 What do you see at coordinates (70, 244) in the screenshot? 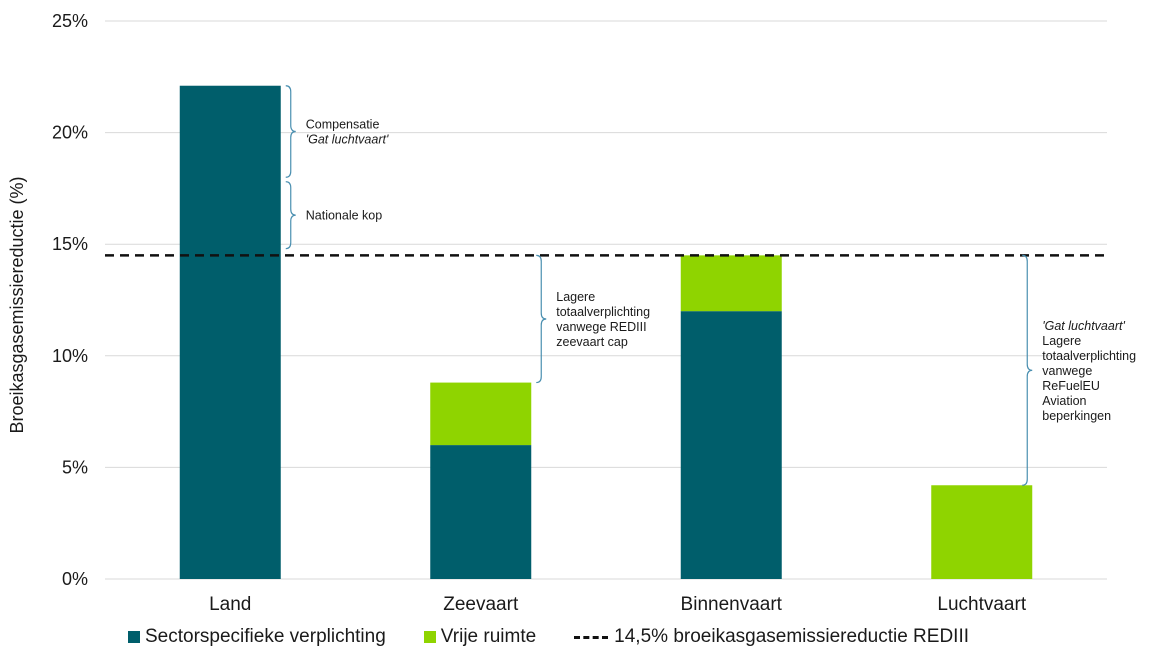
I see `y-tick-label: 15%` at bounding box center [70, 244].